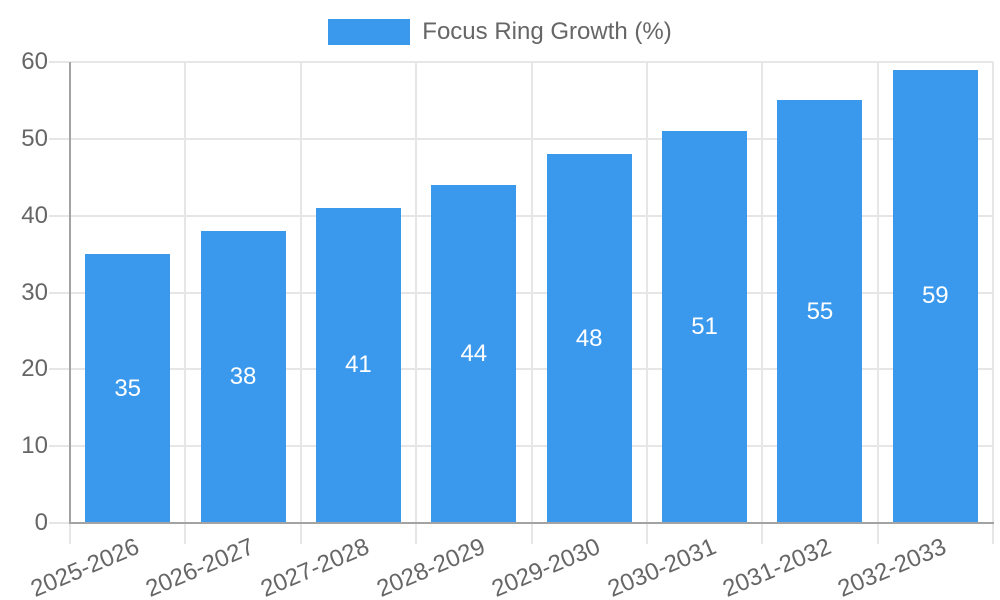  I want to click on bar-2028-2029: 44, so click(474, 353).